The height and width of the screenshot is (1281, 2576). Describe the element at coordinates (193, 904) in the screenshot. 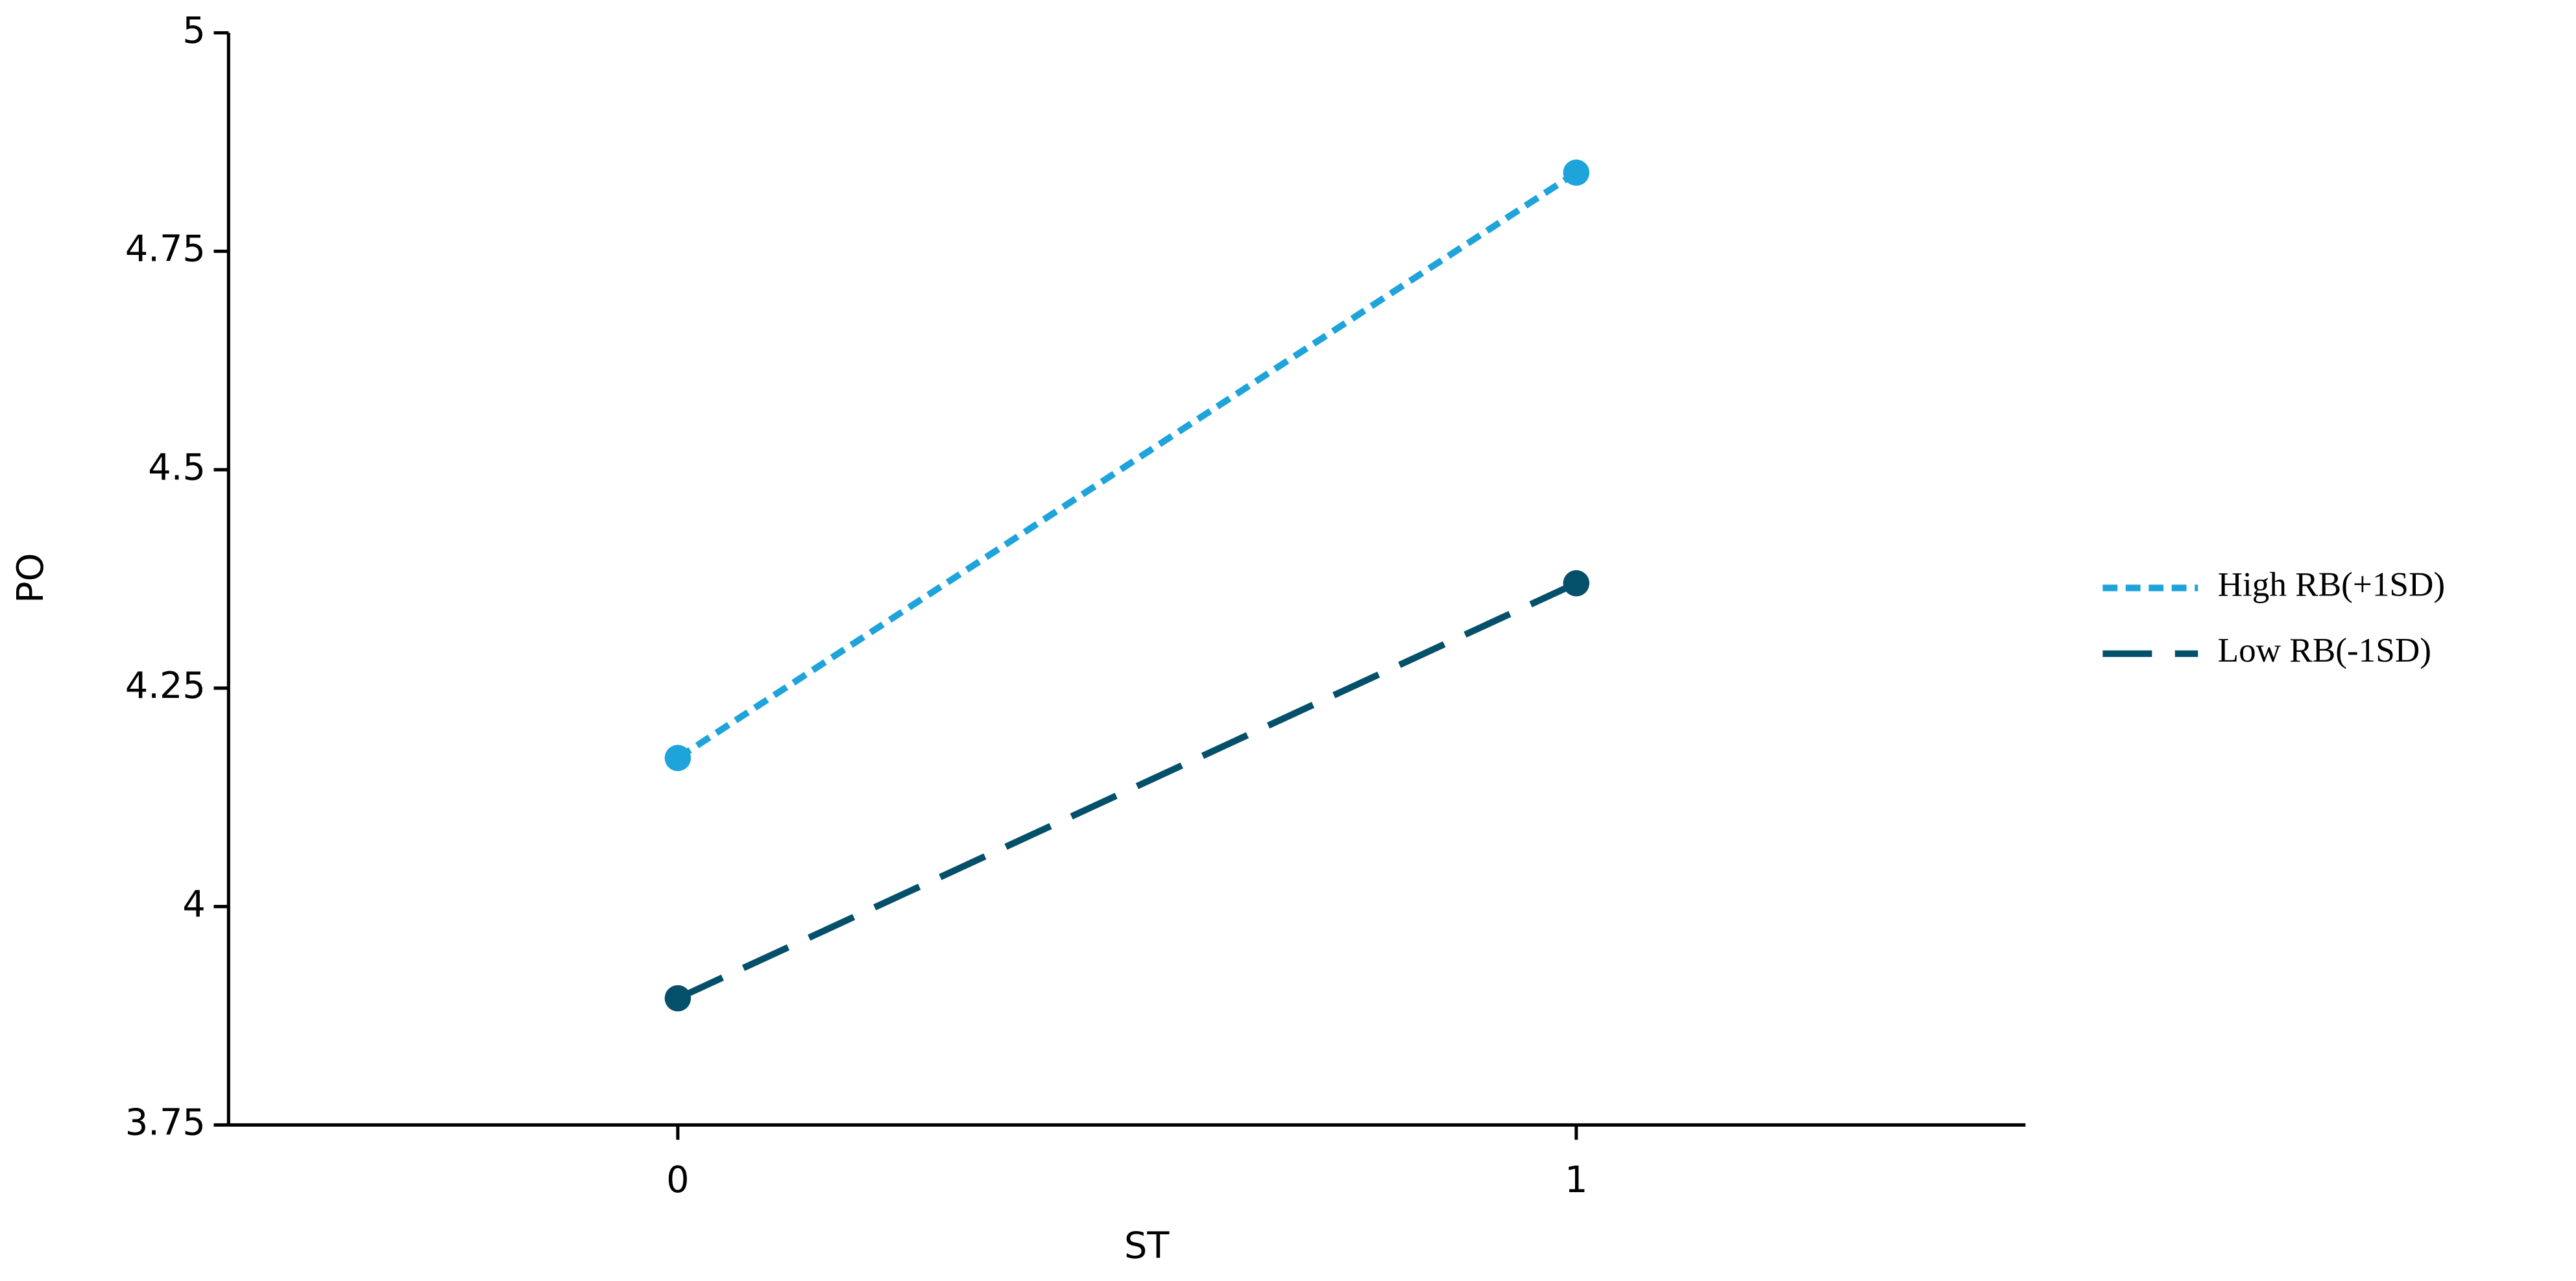

I see `y-tick-label: 4` at that location.